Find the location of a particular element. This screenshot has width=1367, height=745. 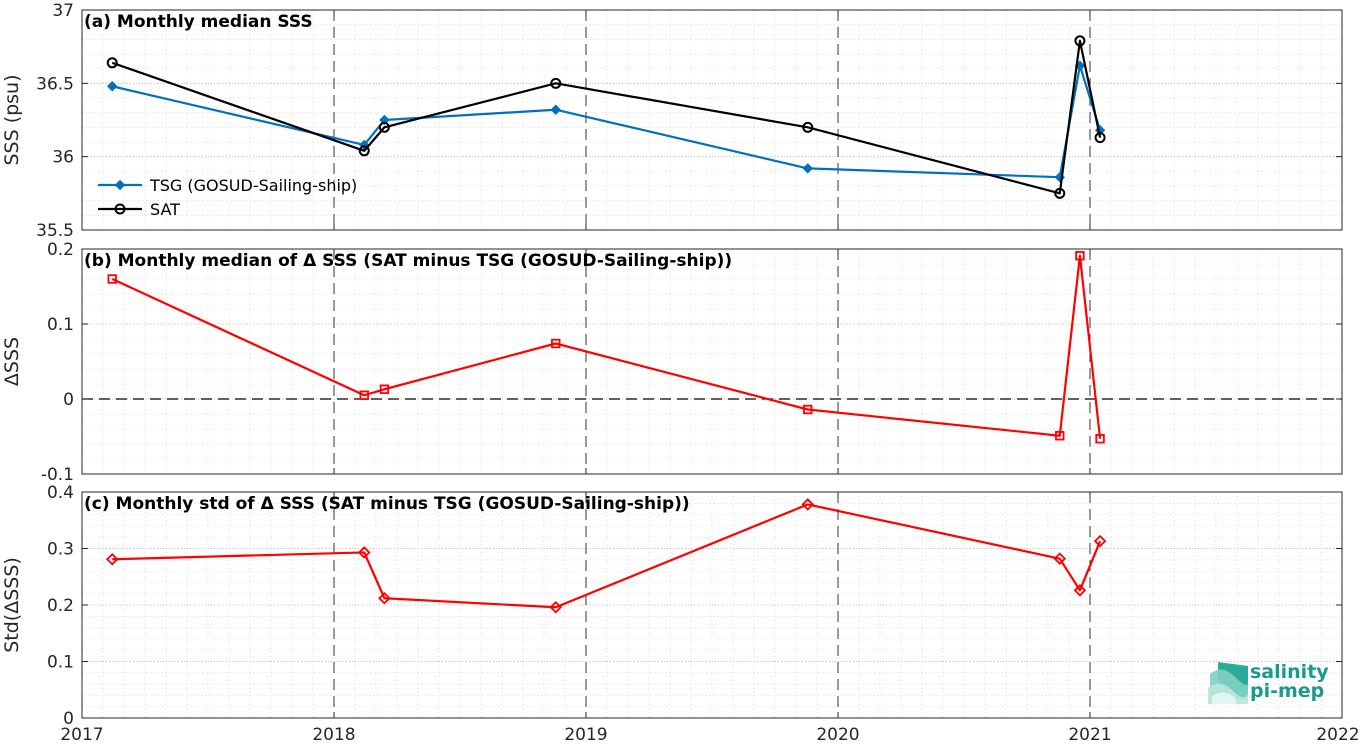

y-axis-title: SSS (psu) is located at coordinates (12, 119).